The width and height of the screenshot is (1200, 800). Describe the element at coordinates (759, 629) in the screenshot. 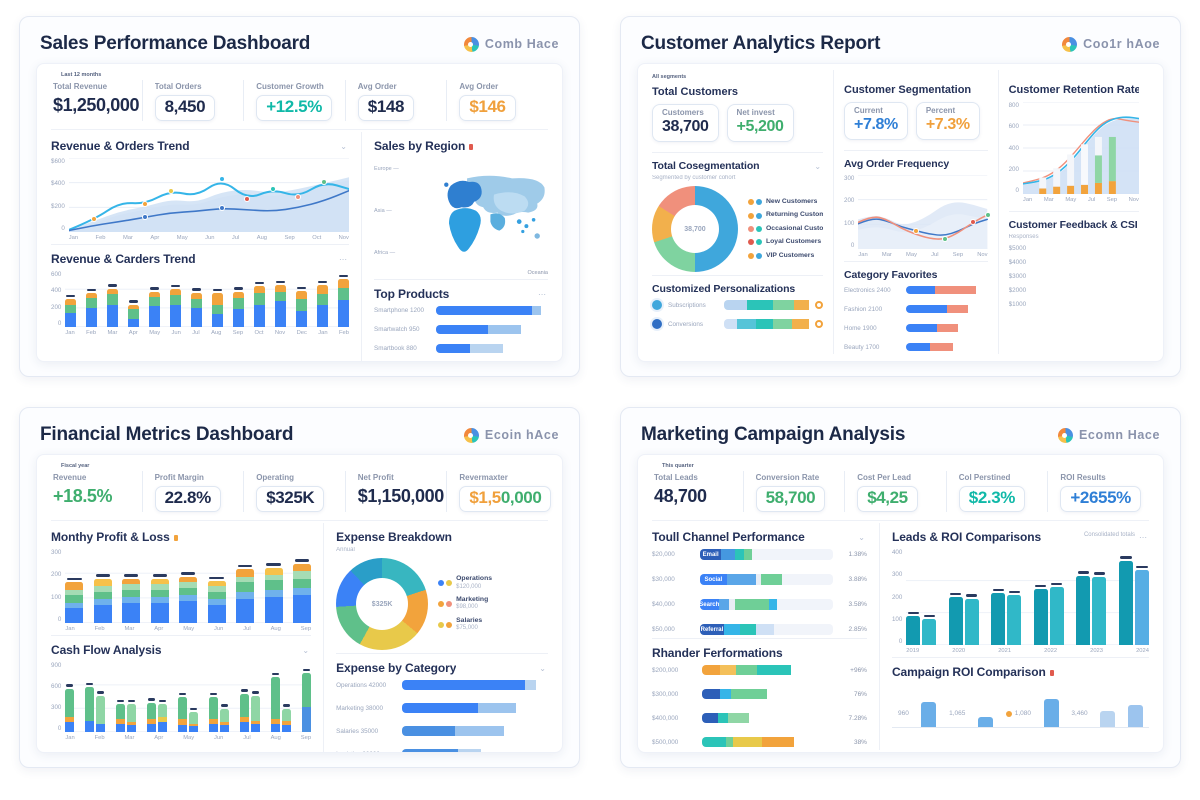

I see `hbar-row: $50,000 Referral 2.85%` at that location.